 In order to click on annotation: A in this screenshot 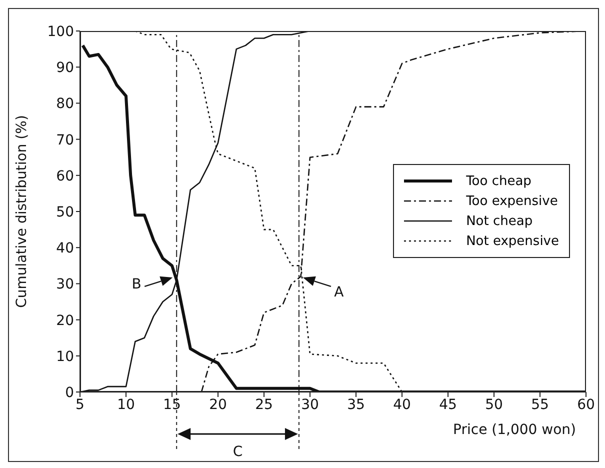, I will do `click(339, 292)`.